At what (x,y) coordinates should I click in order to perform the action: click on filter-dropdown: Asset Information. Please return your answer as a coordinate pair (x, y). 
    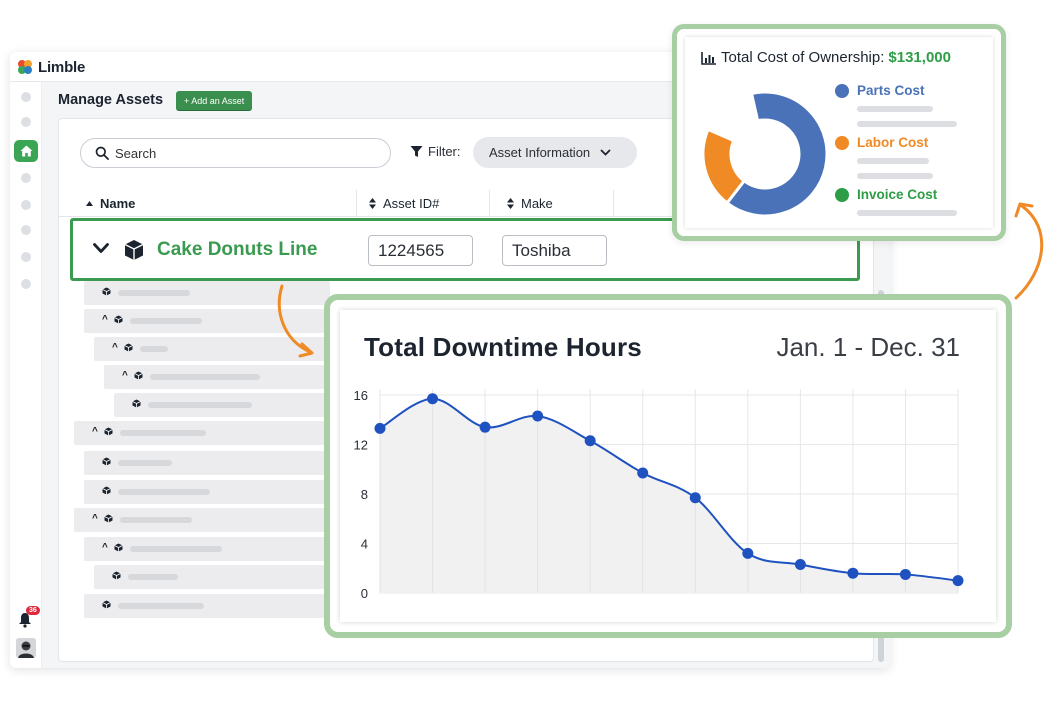
    Looking at the image, I should click on (555, 152).